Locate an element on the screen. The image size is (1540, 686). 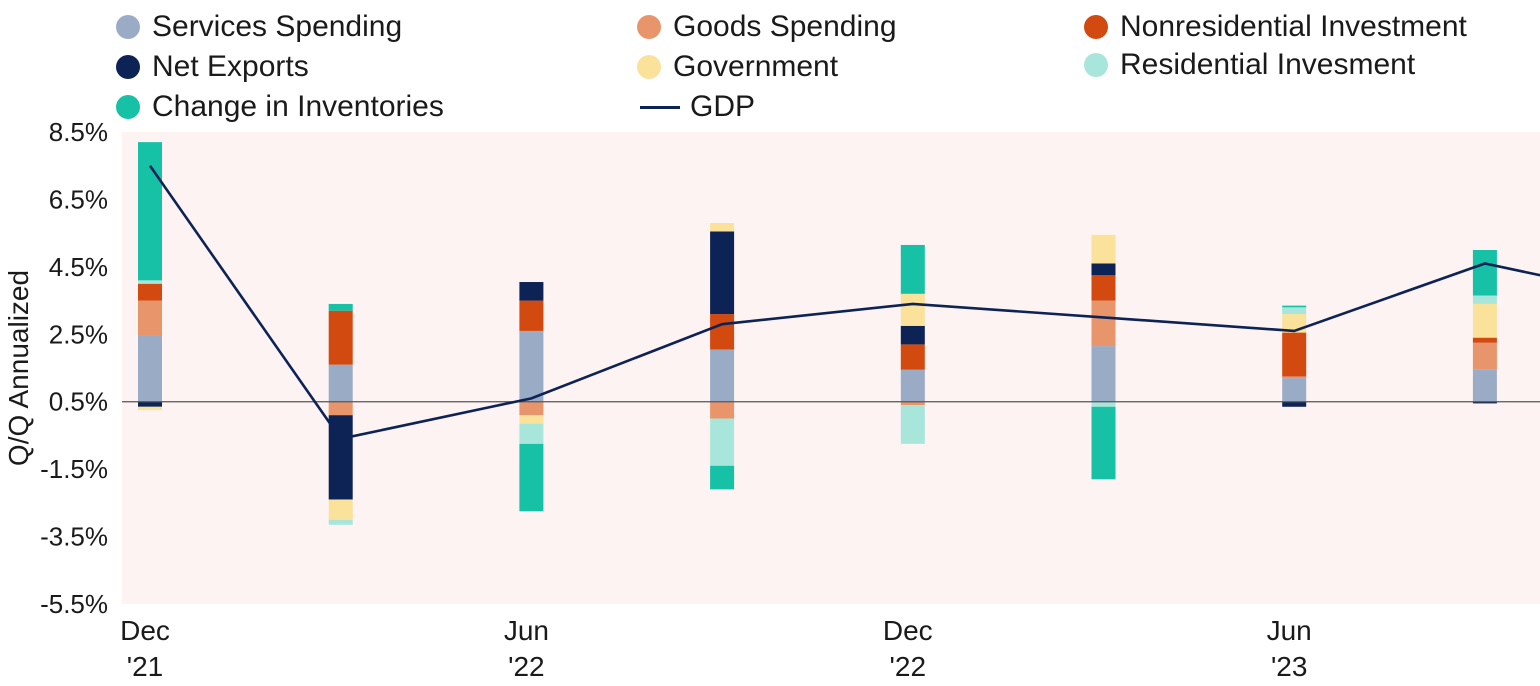
legend-label: Nonresidential Investment is located at coordinates (1293, 26).